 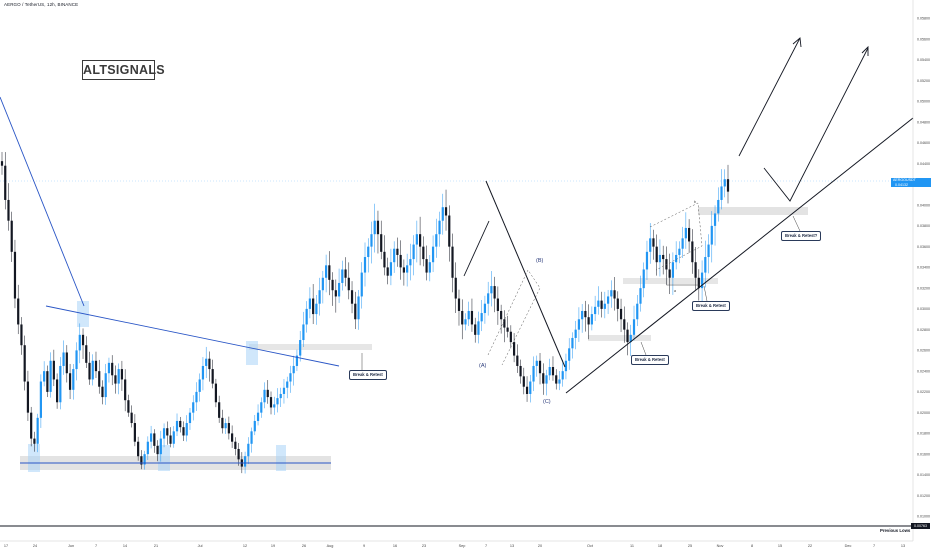 What do you see at coordinates (462, 546) in the screenshot?
I see `x-tick-label: Sep` at bounding box center [462, 546].